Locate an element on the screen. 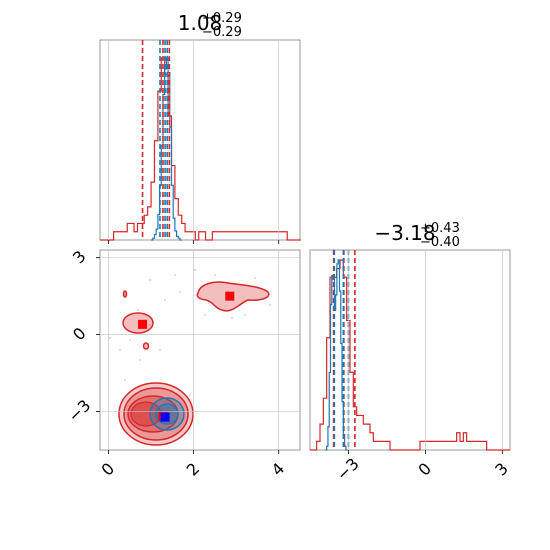 This screenshot has height=550, width=550. tick-label-x1-2: 4 is located at coordinates (278, 469).